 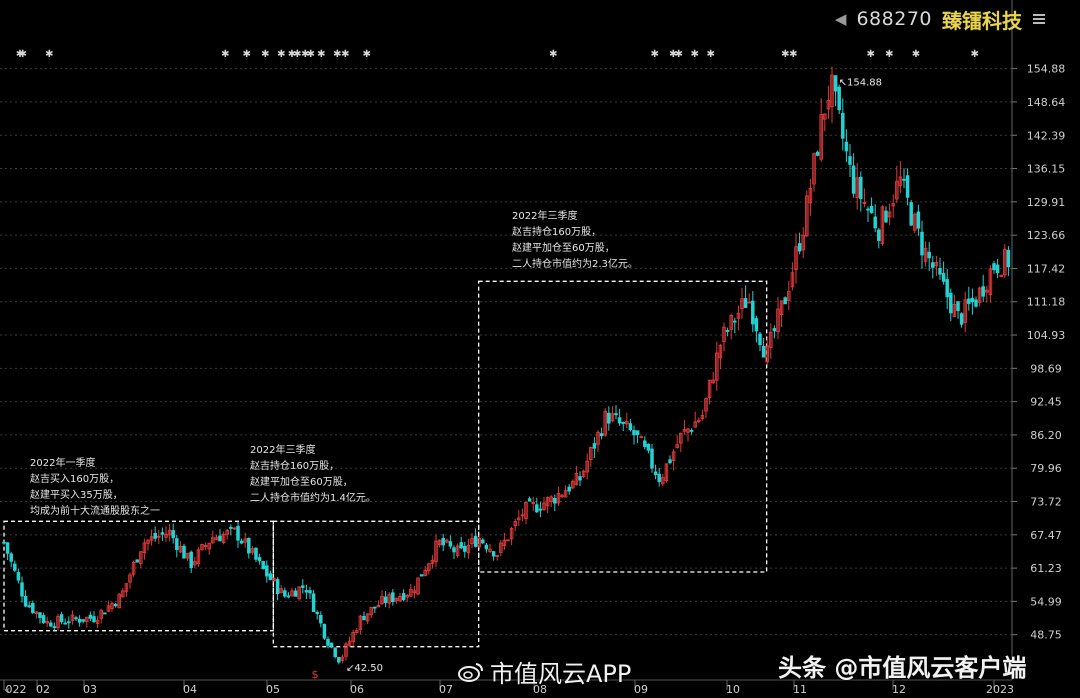 What do you see at coordinates (497, 54) in the screenshot?
I see `event-markers: ✱✱ ✱ ✱ ✱ ✱ ✱ ✱✱ ✱✱ ✱ ✱ ✱ ✱ ✱ ✱ ✱✱ ✱ ✱ ✱ ✱ ✱ ✱ ✱ ✱` at bounding box center [497, 54].